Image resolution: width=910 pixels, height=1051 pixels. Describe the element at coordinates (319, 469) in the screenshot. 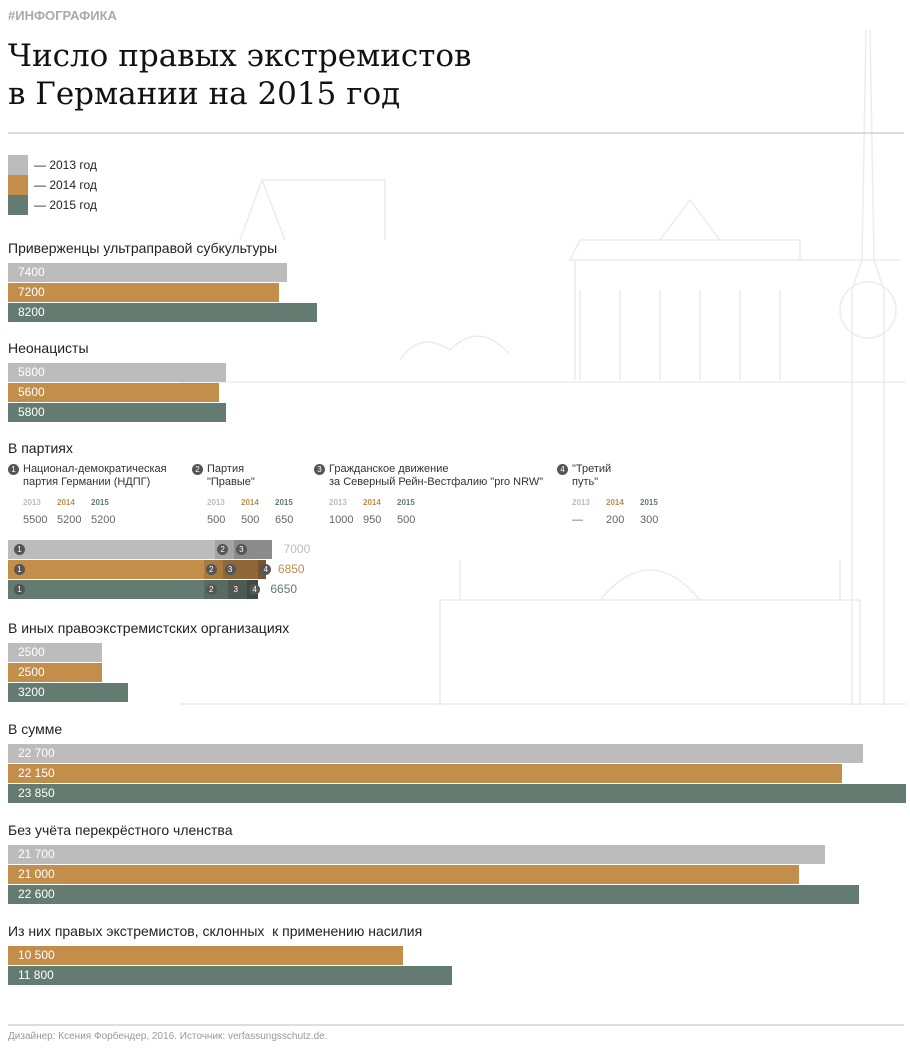

I see `party-number: 3` at that location.